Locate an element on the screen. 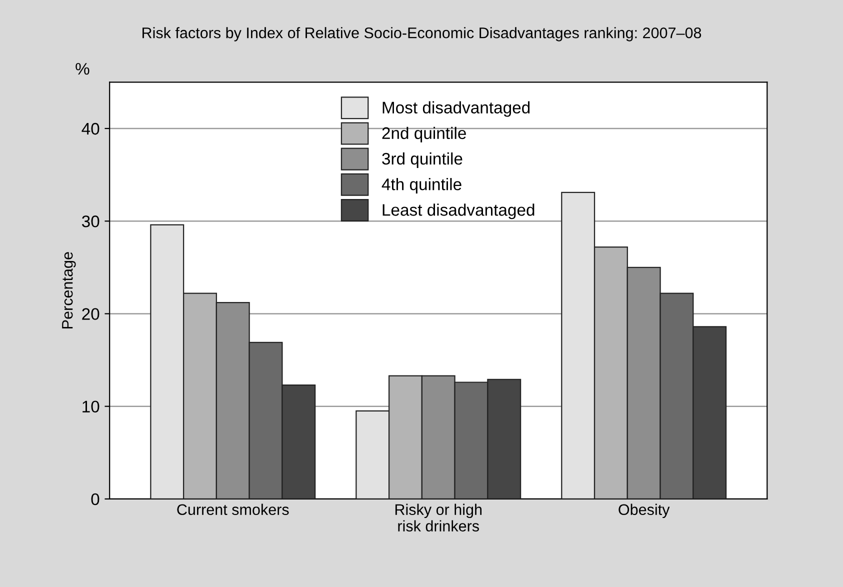 The width and height of the screenshot is (843, 587). y-tick-label: 10 is located at coordinates (91, 406).